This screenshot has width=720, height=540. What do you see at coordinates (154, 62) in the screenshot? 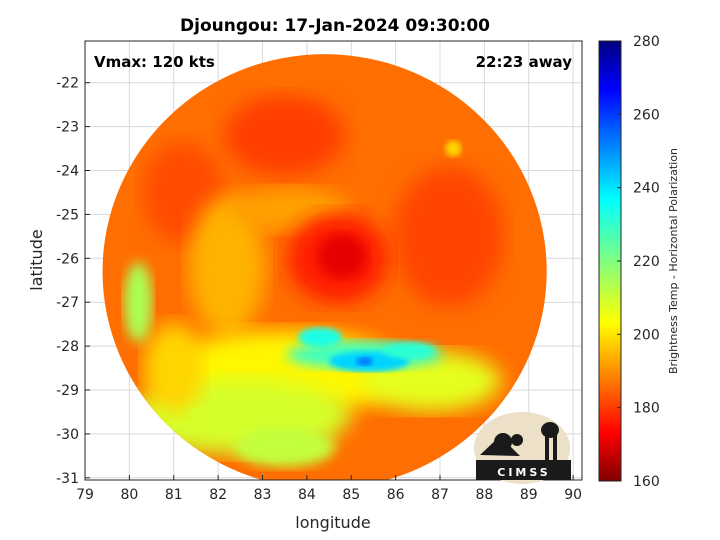
I see `vmax-annotation: Vmax: 120 kts` at bounding box center [154, 62].